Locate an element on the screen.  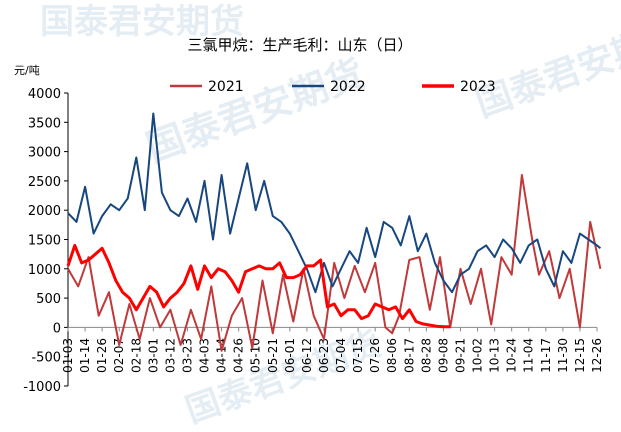
x-tick-label: 11-30 is located at coordinates (563, 355).